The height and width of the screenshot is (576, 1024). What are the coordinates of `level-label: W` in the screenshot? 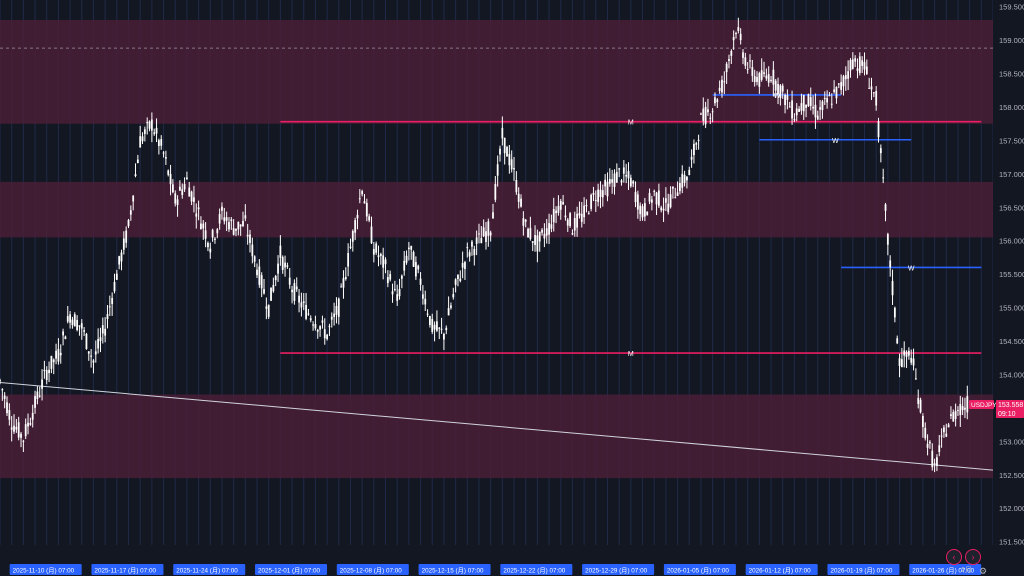 It's located at (911, 268).